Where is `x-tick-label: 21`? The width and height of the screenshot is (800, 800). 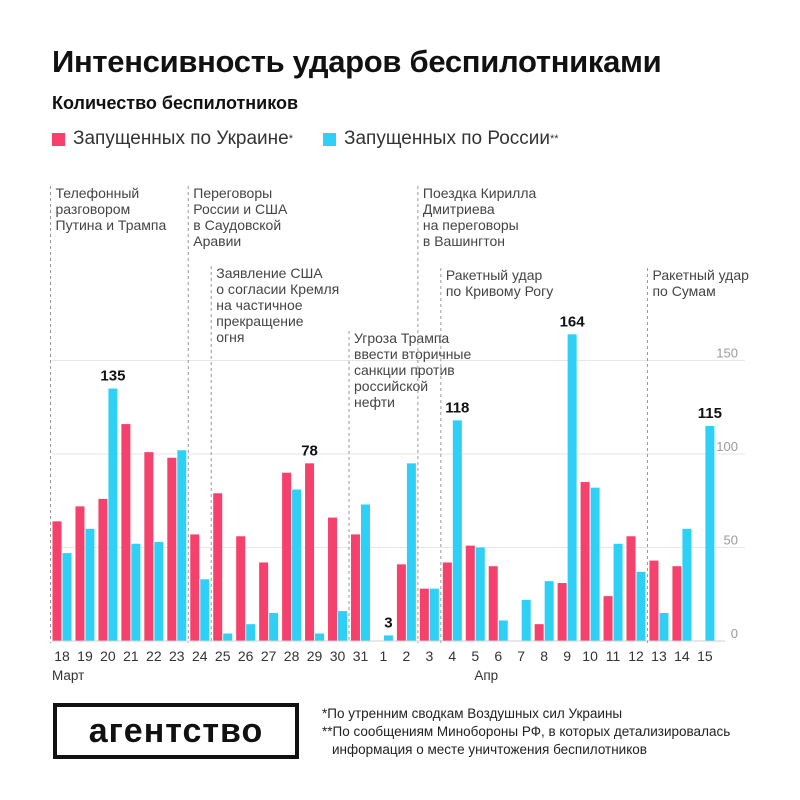
x-tick-label: 21 is located at coordinates (131, 656).